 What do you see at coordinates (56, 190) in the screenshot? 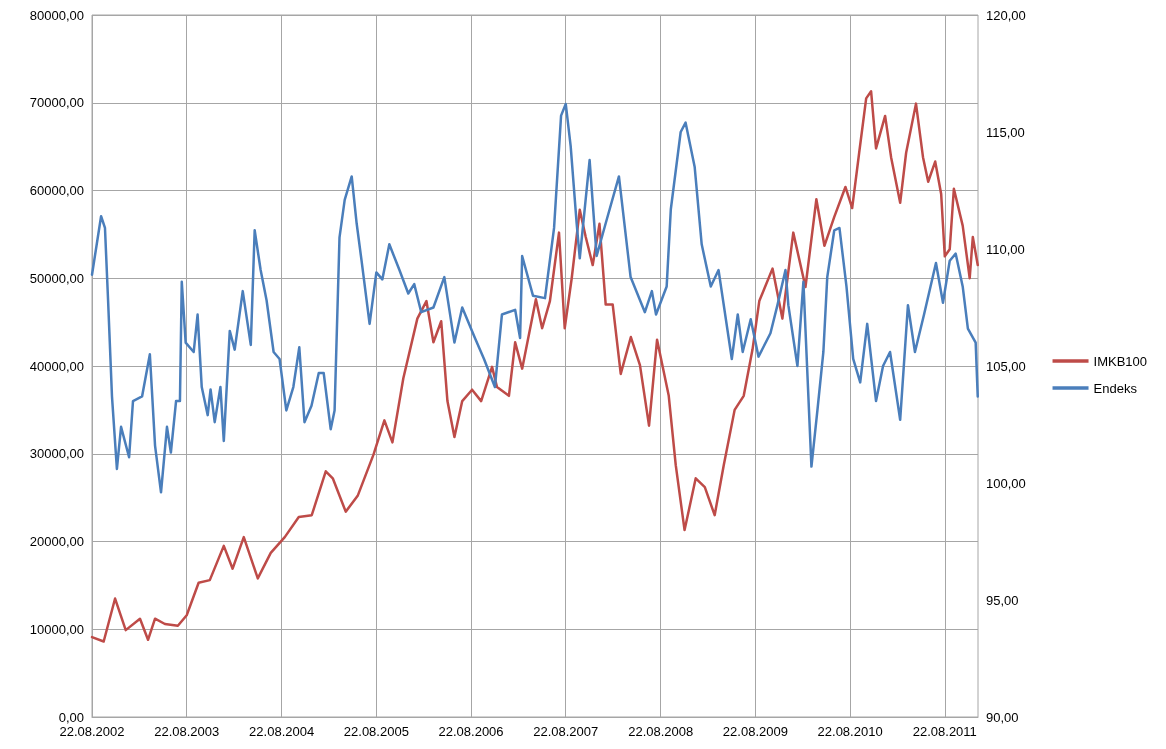
I see `y-tick-label: 60000,00` at bounding box center [56, 190].